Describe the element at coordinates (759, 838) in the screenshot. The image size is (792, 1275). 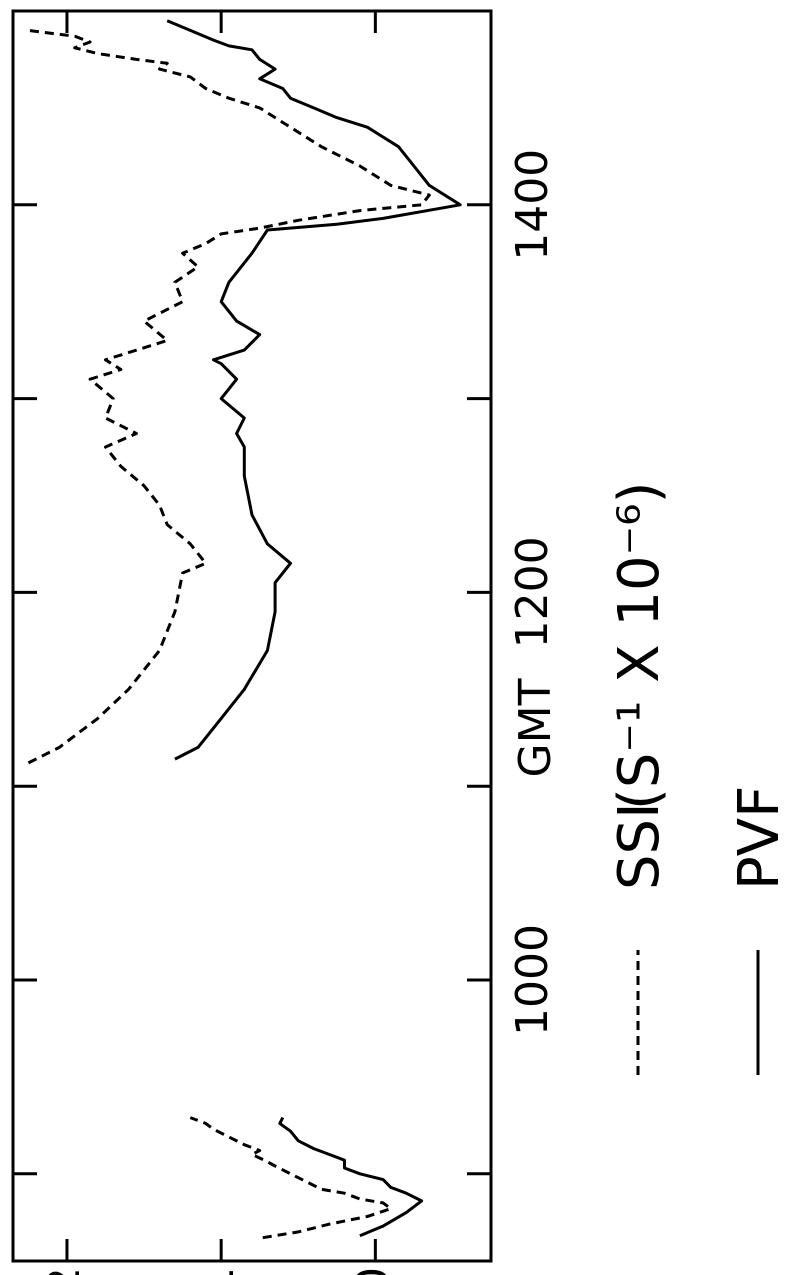
I see `legend-label-pvf: PVF` at that location.